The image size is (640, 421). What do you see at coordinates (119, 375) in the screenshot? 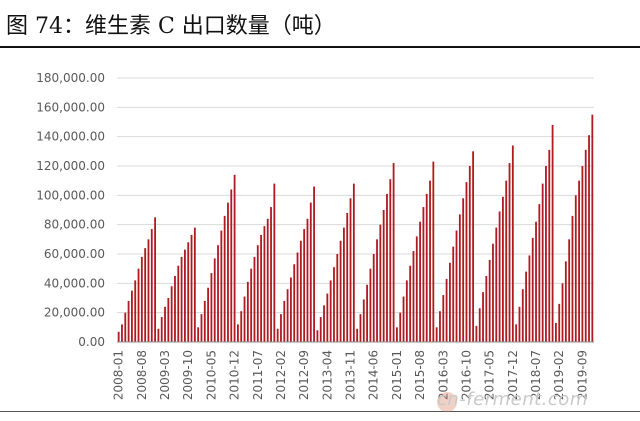
I see `x-tick-label: 2008-01` at bounding box center [119, 375].